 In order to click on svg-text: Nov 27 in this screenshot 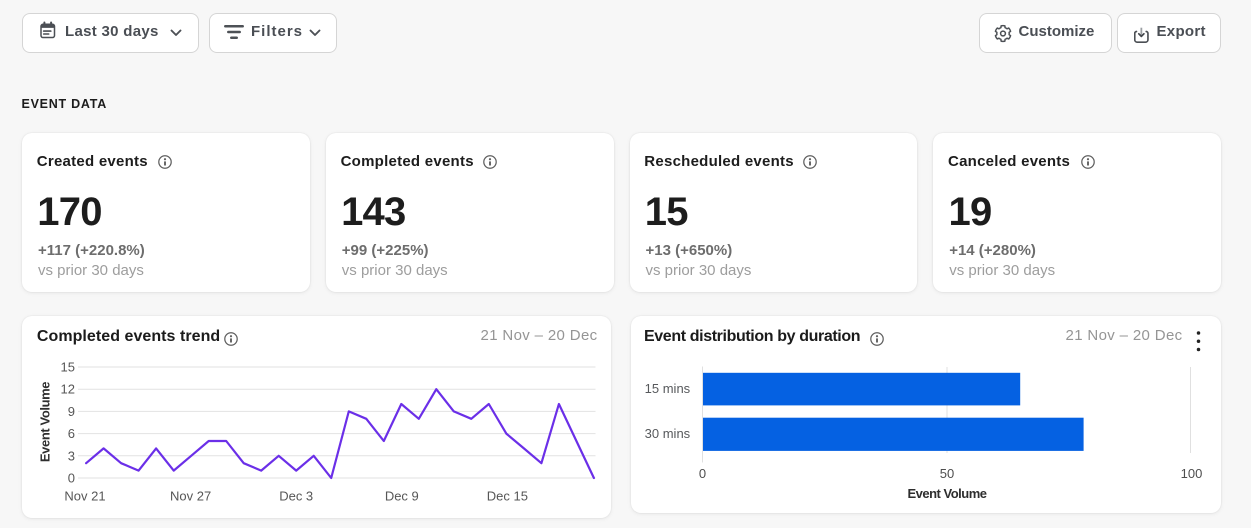, I will do `click(189, 495)`.